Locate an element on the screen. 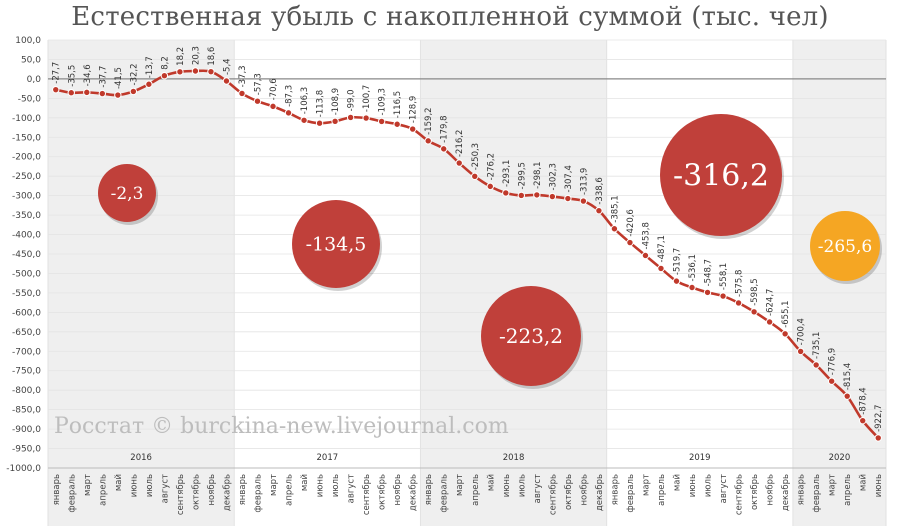 Image resolution: width=900 pixels, height=526 pixels. data-label: -655,1 is located at coordinates (786, 313).